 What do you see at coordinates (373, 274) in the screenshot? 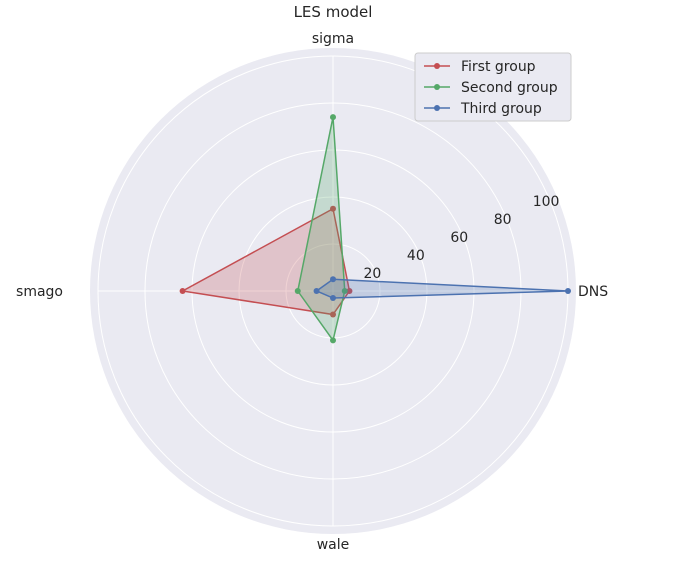
I see `r-tick-label: 20` at bounding box center [373, 274].